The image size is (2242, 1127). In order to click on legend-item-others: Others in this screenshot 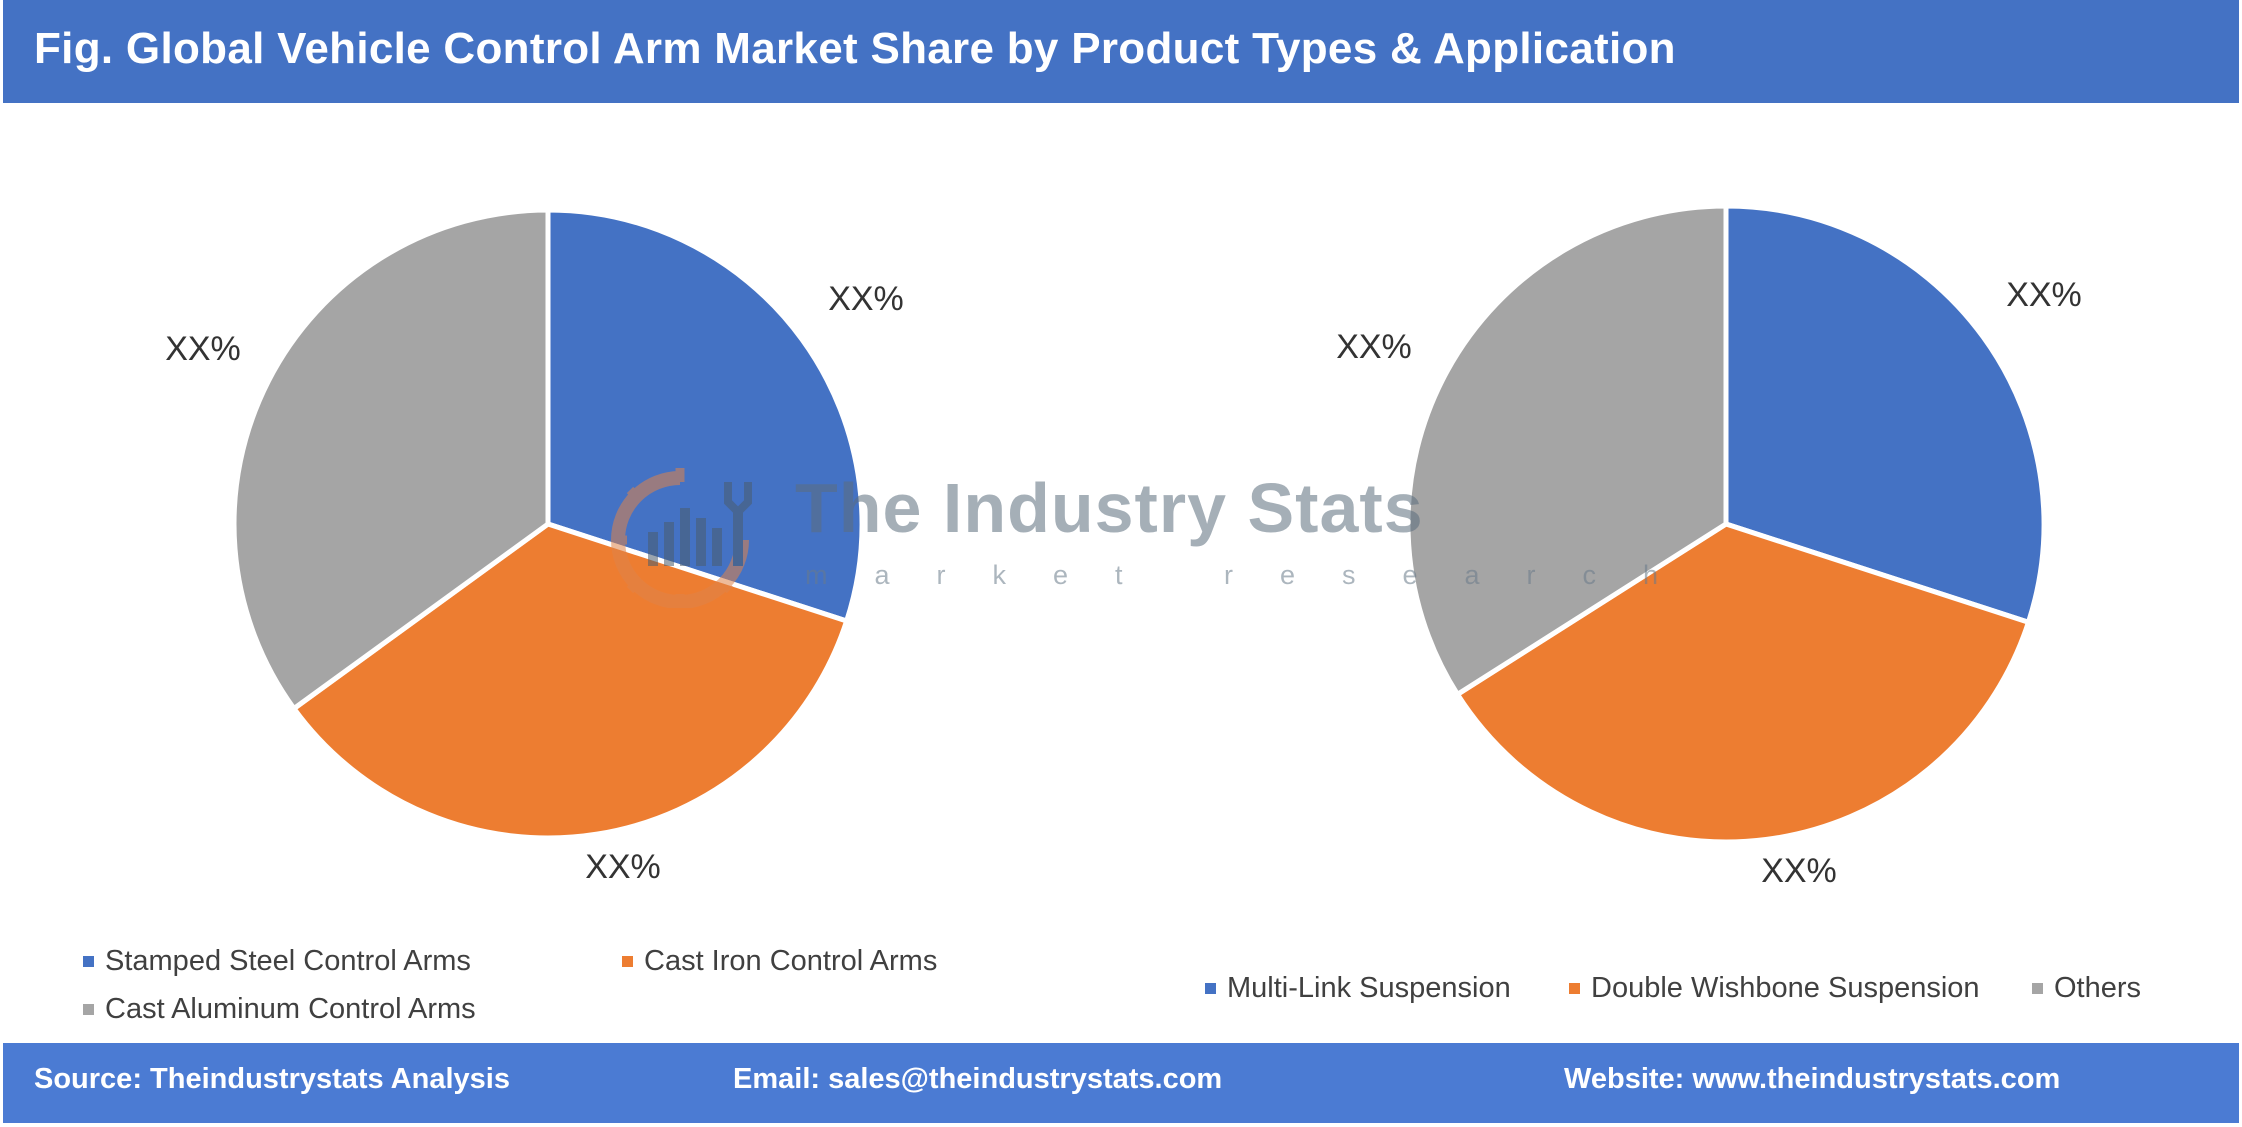, I will do `click(2086, 988)`.